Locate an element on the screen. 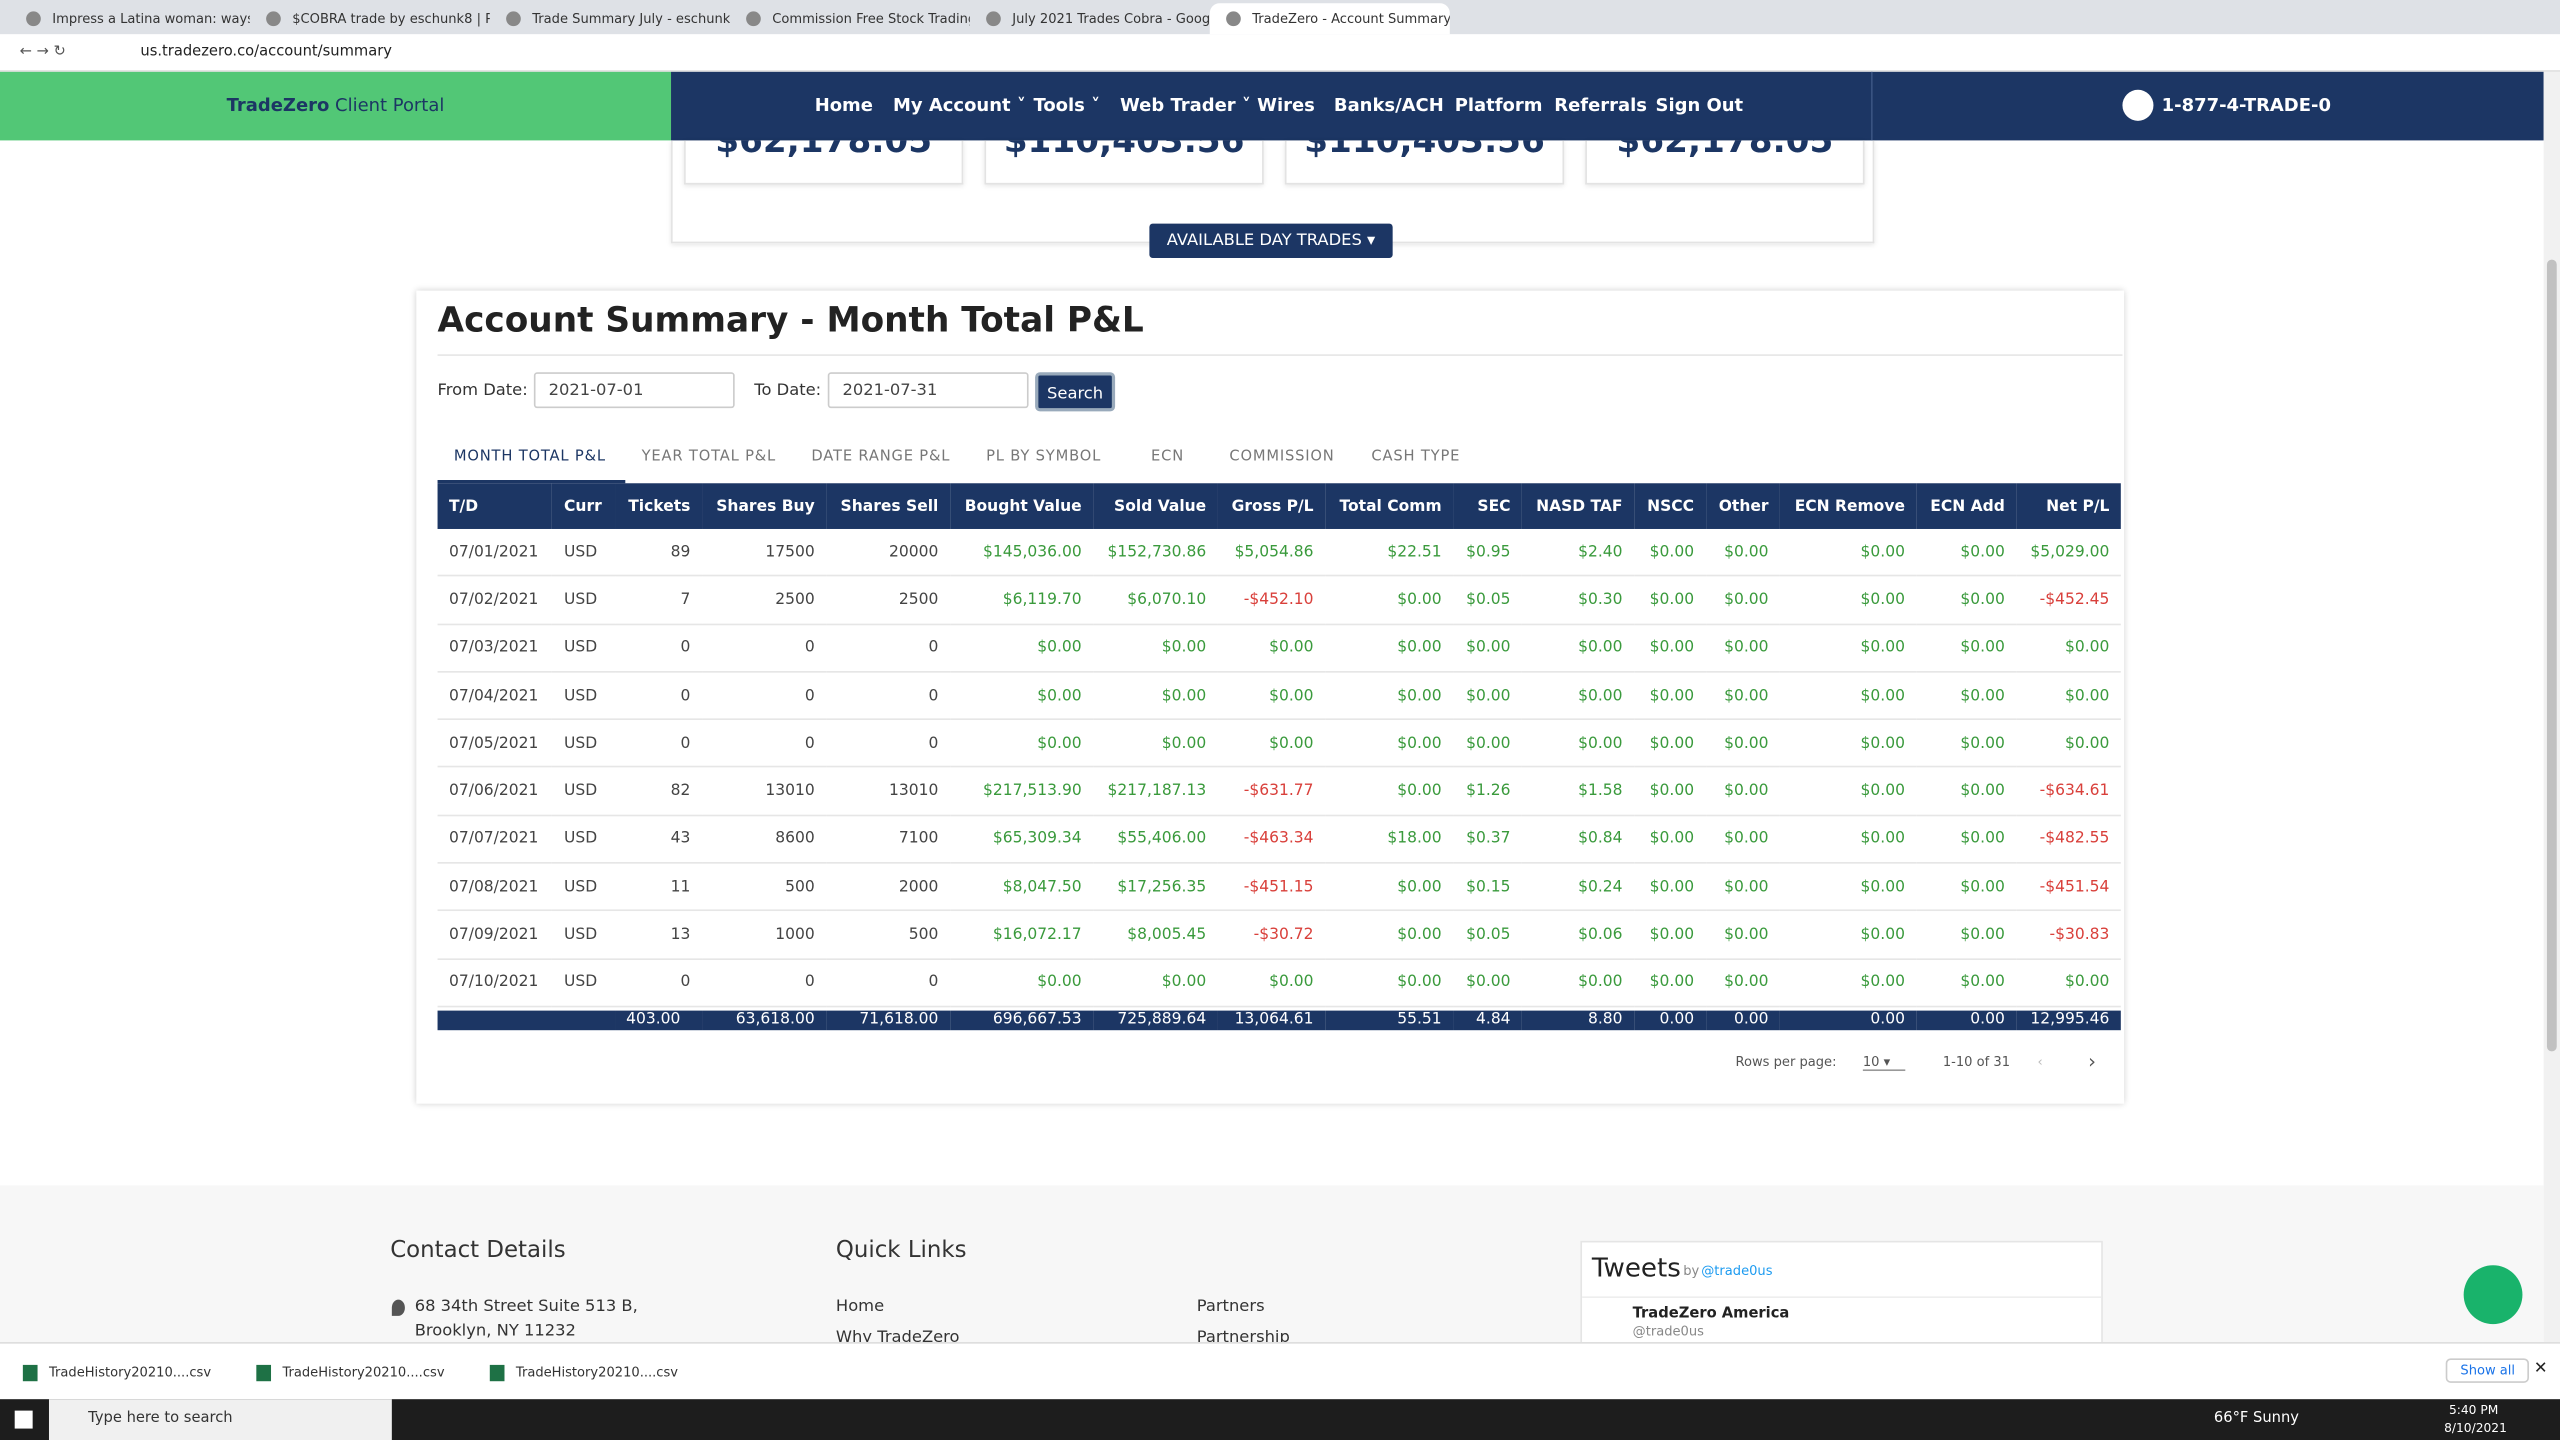  taskbar-search: Type here to search is located at coordinates (220, 1419).